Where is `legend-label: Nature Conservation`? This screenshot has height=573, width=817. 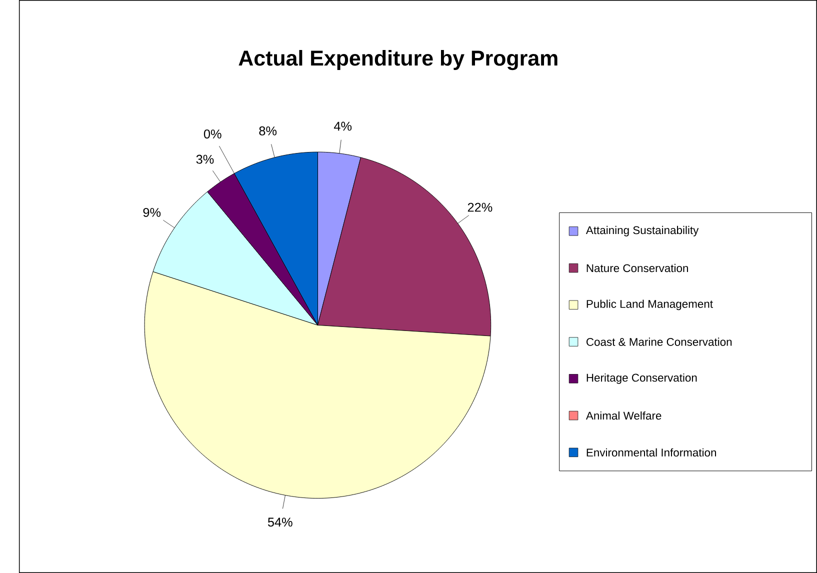 legend-label: Nature Conservation is located at coordinates (637, 268).